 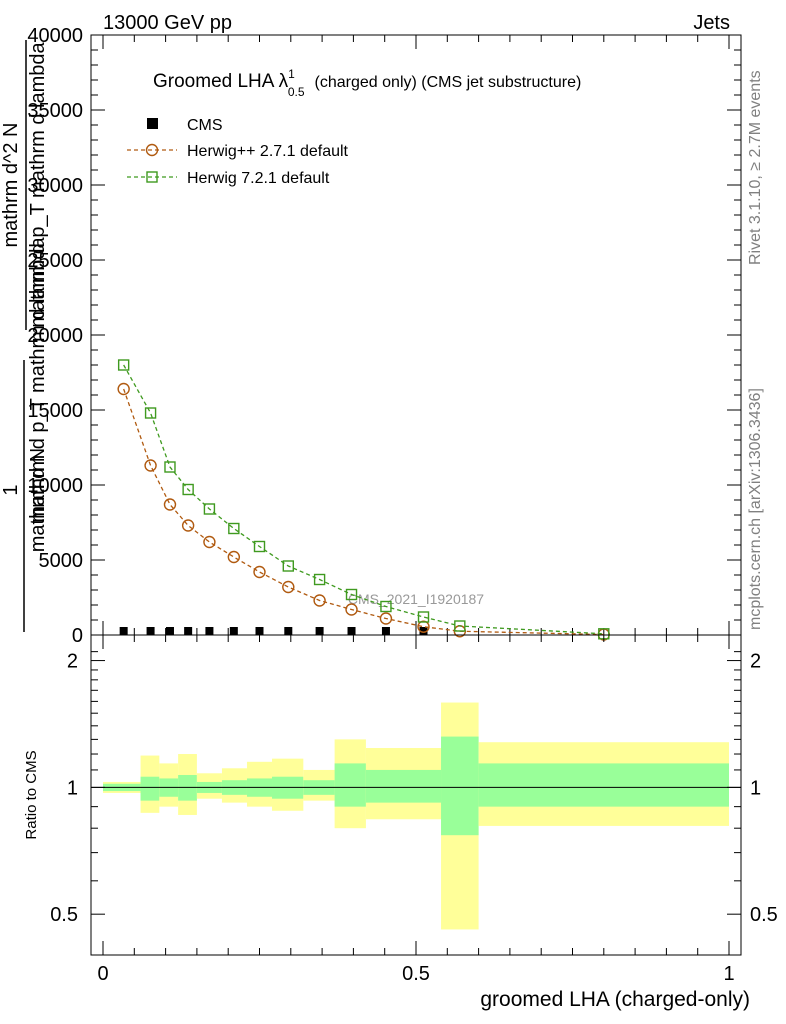 I want to click on legend-label-herwigpp: Herwig++ 2.7.1 default, so click(x=268, y=151).